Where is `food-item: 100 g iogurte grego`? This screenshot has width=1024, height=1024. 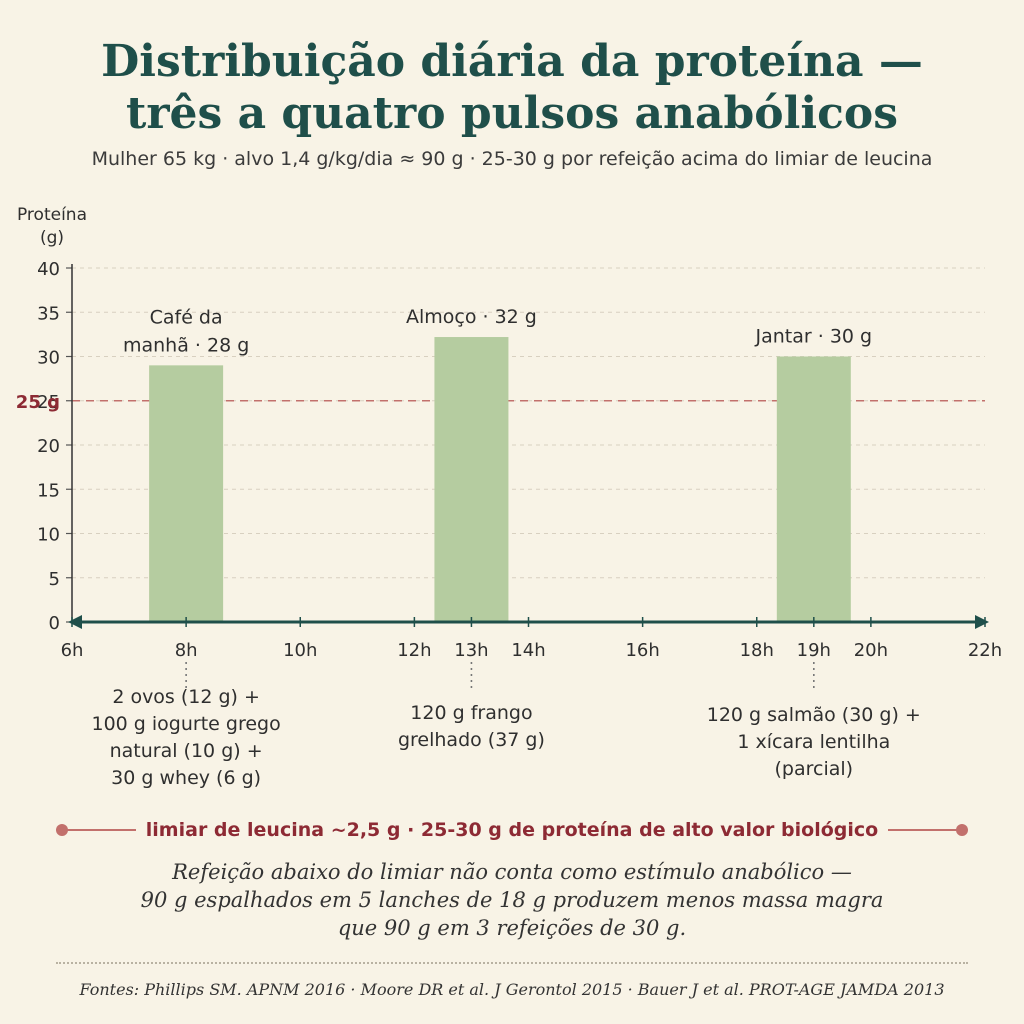
food-item: 100 g iogurte grego is located at coordinates (186, 724).